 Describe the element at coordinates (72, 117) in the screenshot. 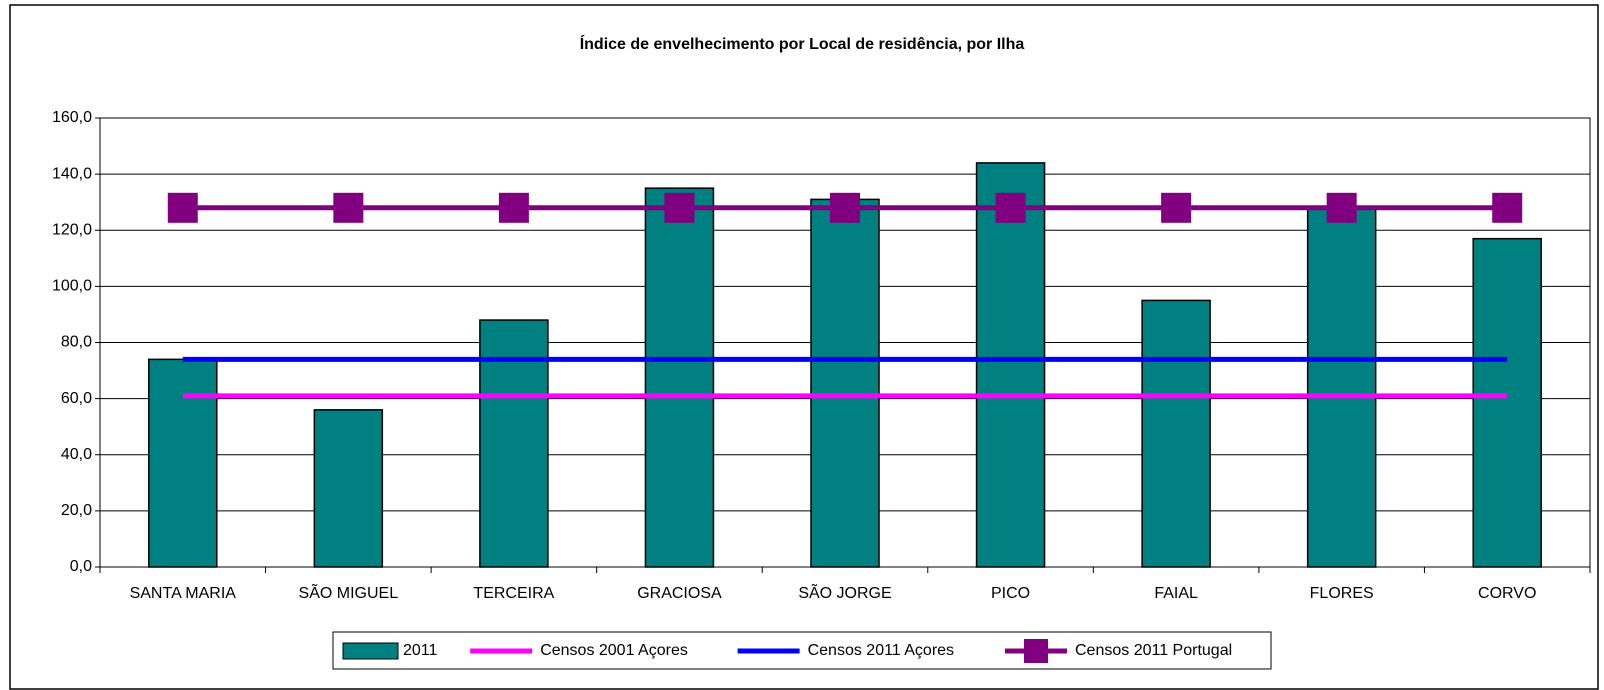

I see `y-tick-label: 160,0` at that location.